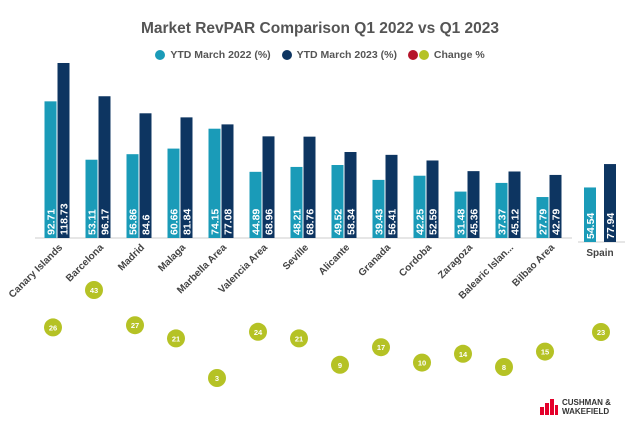 This screenshot has width=640, height=425. I want to click on data-label-2022: 39.43, so click(380, 222).